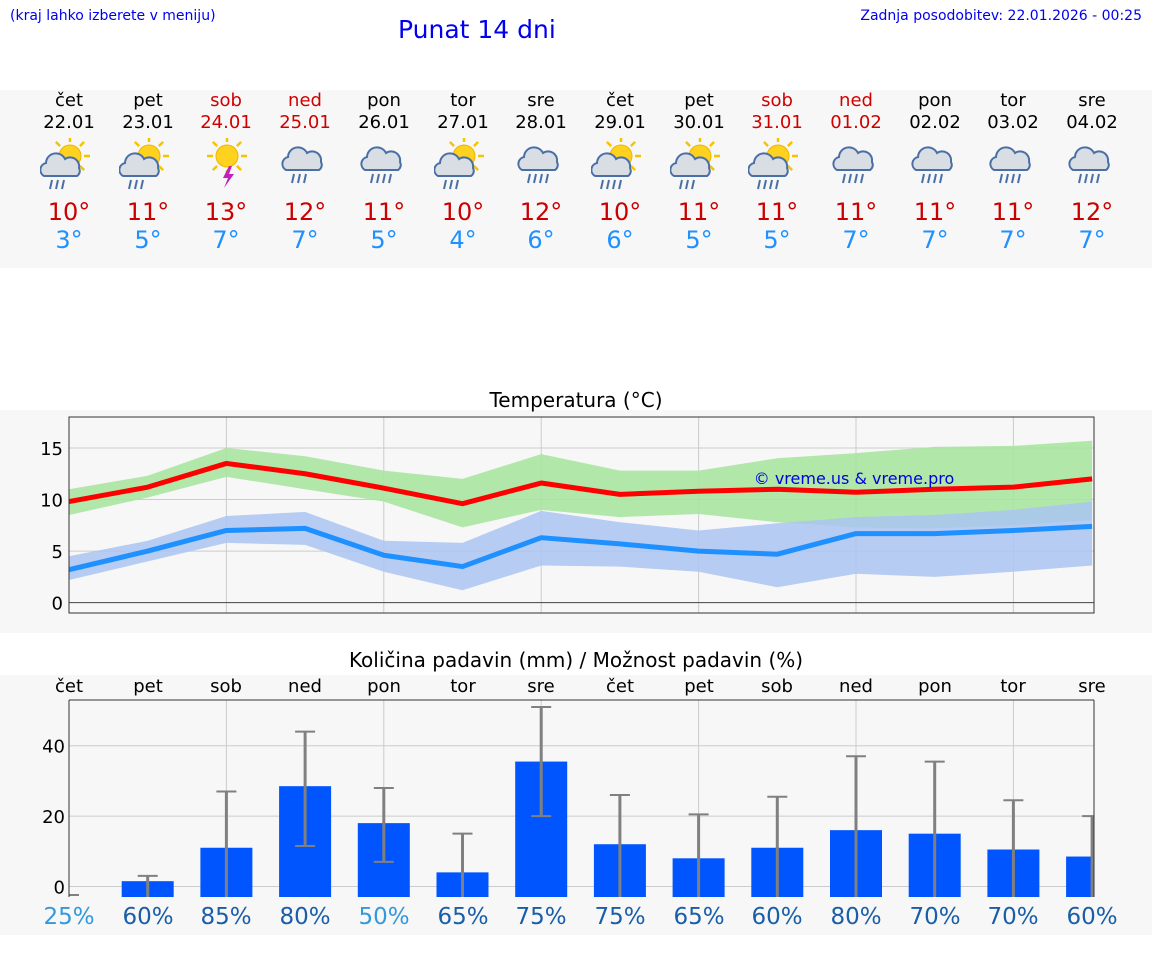 The image size is (1152, 975). What do you see at coordinates (854, 478) in the screenshot?
I see `copyright-annotation: © vreme.us & vreme.pro` at bounding box center [854, 478].